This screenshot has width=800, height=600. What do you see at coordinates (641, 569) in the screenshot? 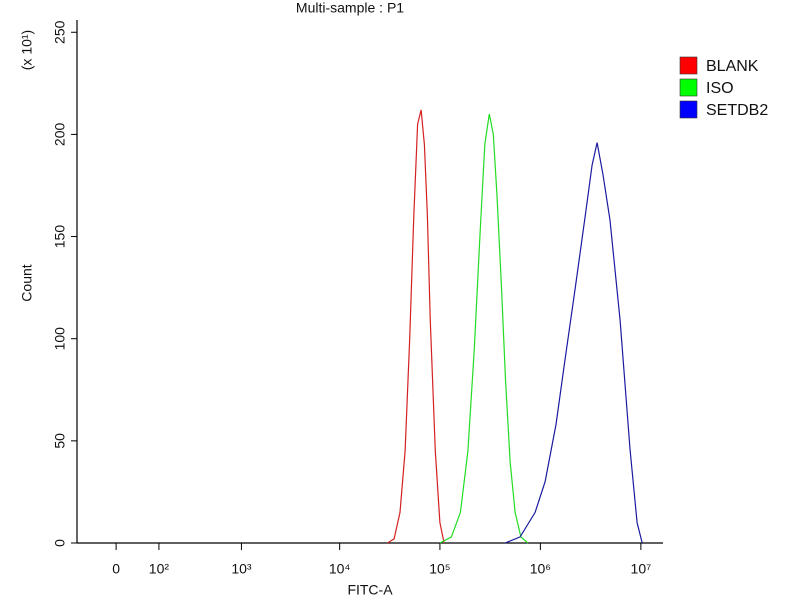
I see `x-tick-label: 10⁷` at bounding box center [641, 569].